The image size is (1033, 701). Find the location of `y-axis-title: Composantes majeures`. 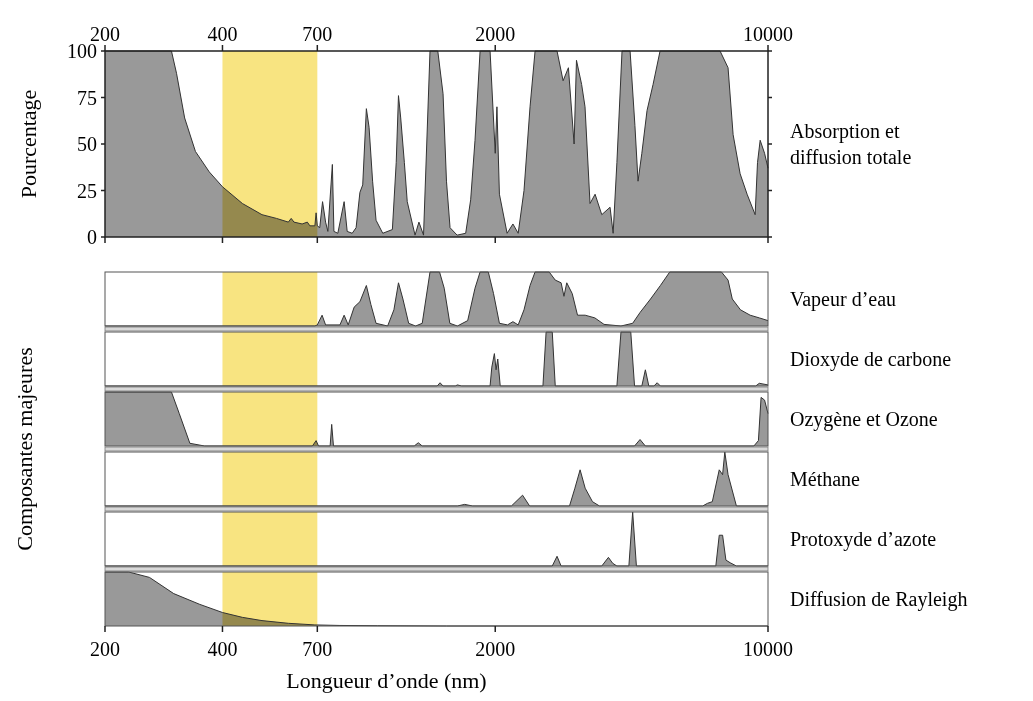

y-axis-title: Composantes majeures is located at coordinates (24, 449).